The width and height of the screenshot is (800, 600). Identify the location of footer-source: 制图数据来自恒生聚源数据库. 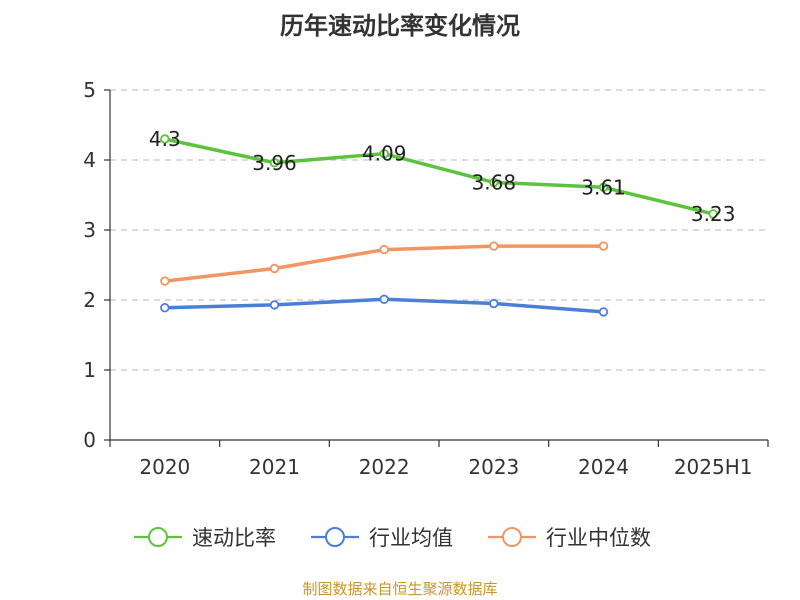
(400, 589).